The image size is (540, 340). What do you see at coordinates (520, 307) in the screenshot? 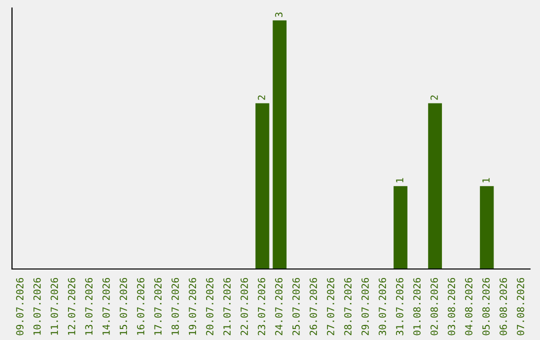
I see `x-tick-label: 07.08.2026` at bounding box center [520, 307].